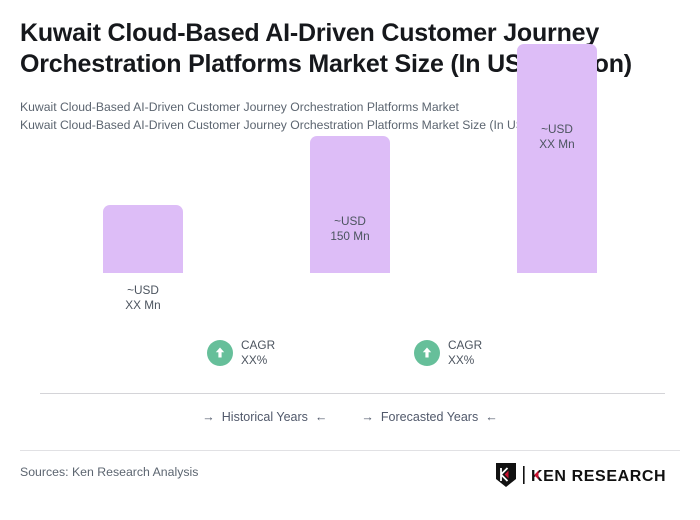 The width and height of the screenshot is (700, 520). I want to click on cagr-badge-base-to-forecast: CAGR XX%, so click(448, 352).